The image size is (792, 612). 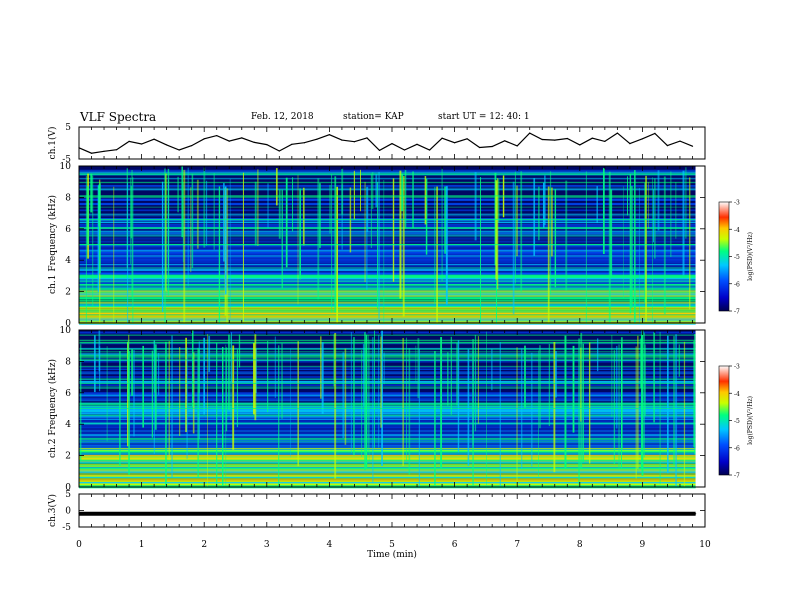 What do you see at coordinates (750, 256) in the screenshot?
I see `colorbar-label: log(PSD)(V²/Hz)` at bounding box center [750, 256].